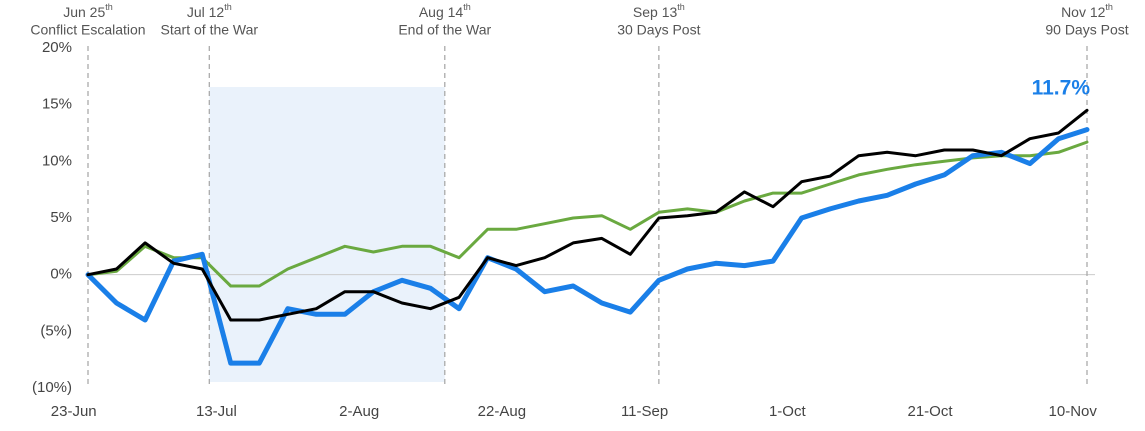 The image size is (1145, 431). Describe the element at coordinates (444, 30) in the screenshot. I see `event-label: End of the War` at that location.